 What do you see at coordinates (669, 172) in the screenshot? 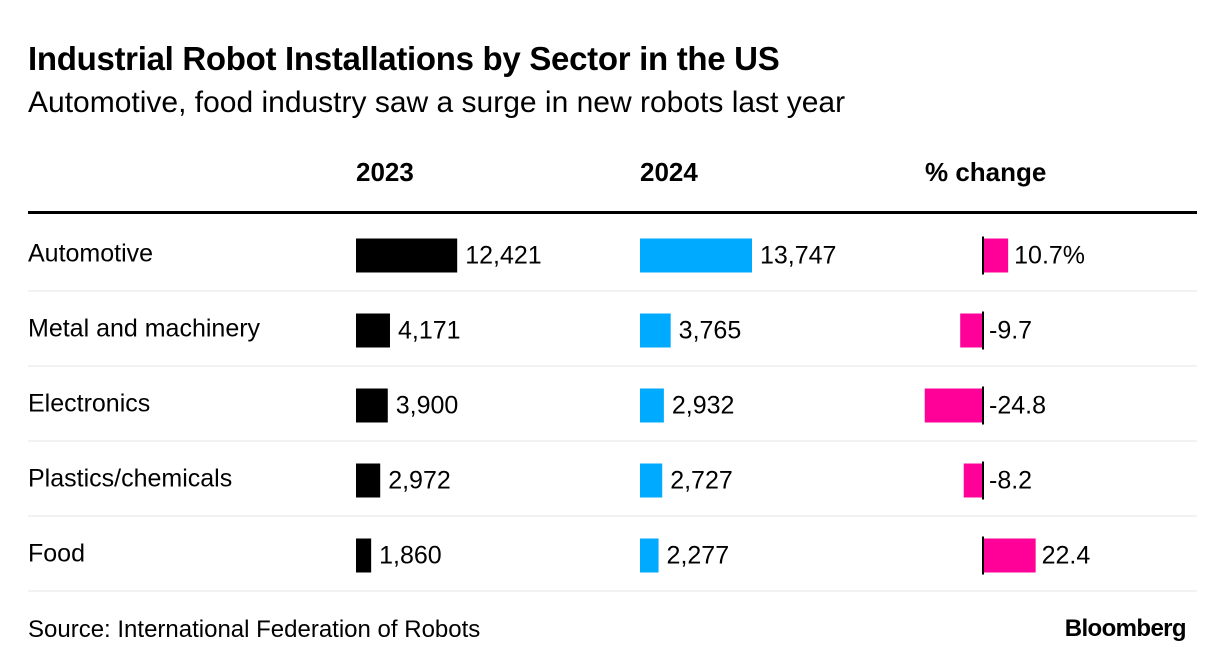
I see `column-header-2024: 2024` at bounding box center [669, 172].